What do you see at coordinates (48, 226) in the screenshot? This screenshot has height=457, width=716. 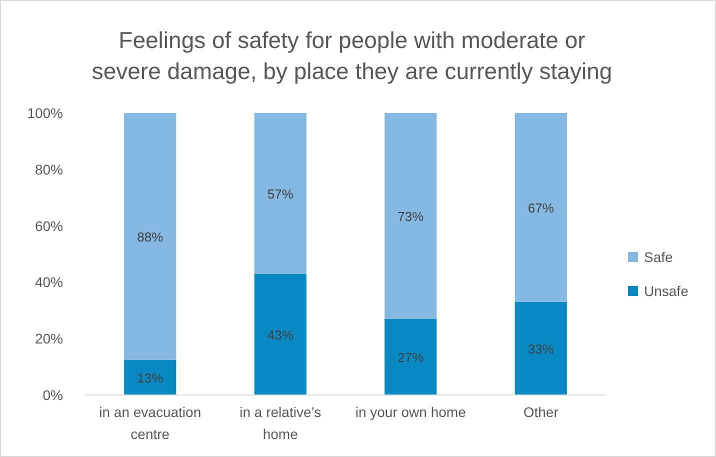 I see `y-tick-label: 60%` at bounding box center [48, 226].